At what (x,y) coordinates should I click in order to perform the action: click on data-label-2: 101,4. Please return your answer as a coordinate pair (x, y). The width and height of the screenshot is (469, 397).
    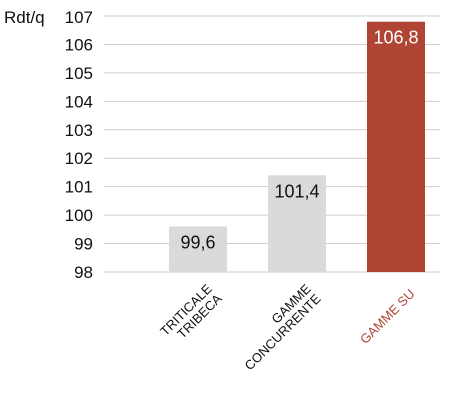
    Looking at the image, I should click on (296, 191).